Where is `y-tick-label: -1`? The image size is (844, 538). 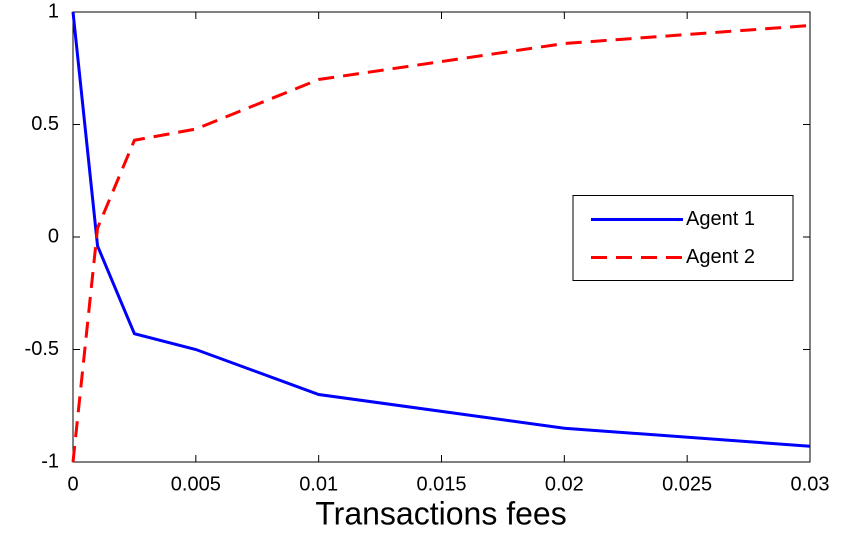 y-tick-label: -1 is located at coordinates (50, 461).